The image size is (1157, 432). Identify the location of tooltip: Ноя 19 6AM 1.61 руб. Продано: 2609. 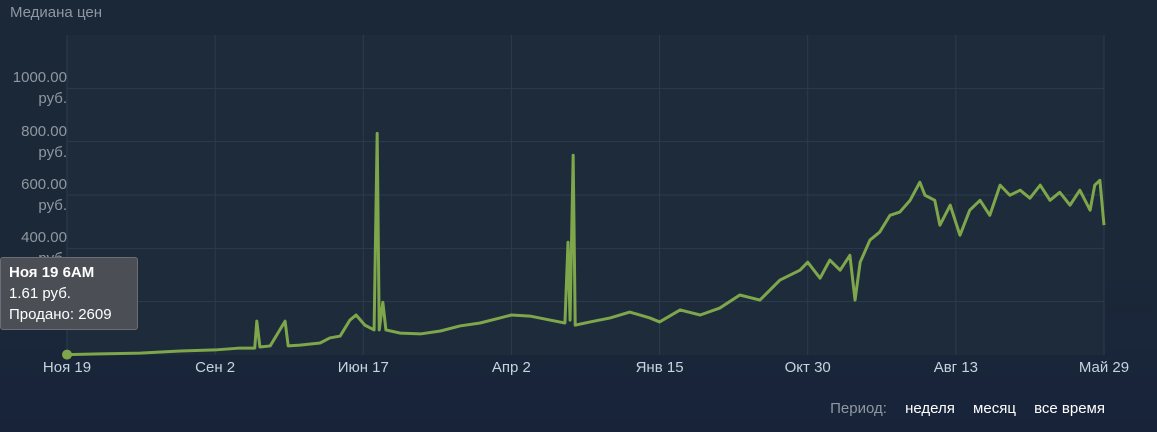
(69, 293).